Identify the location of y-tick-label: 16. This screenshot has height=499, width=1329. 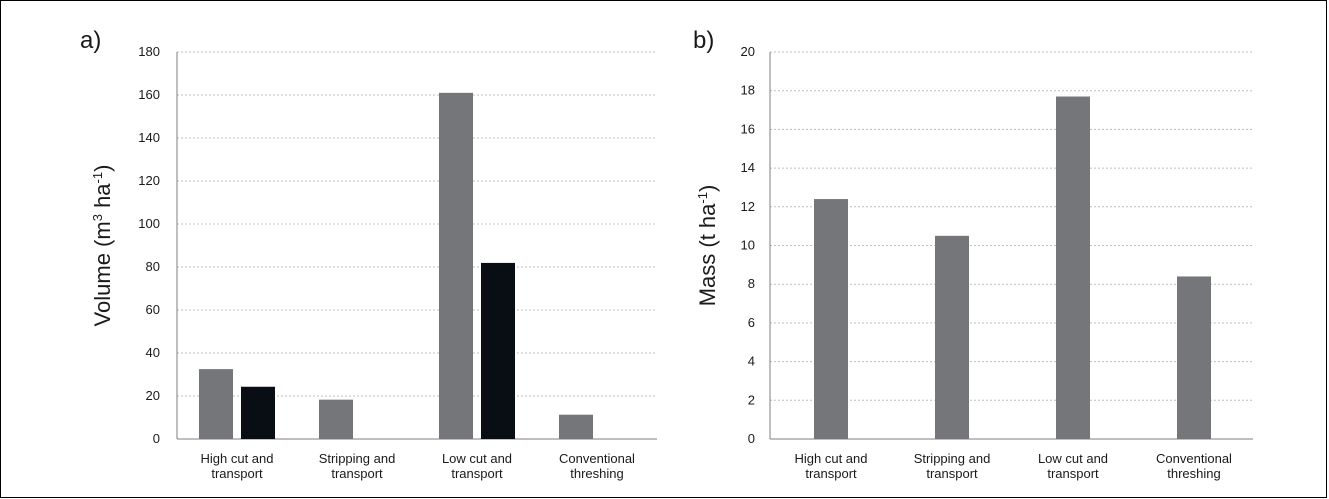
(748, 128).